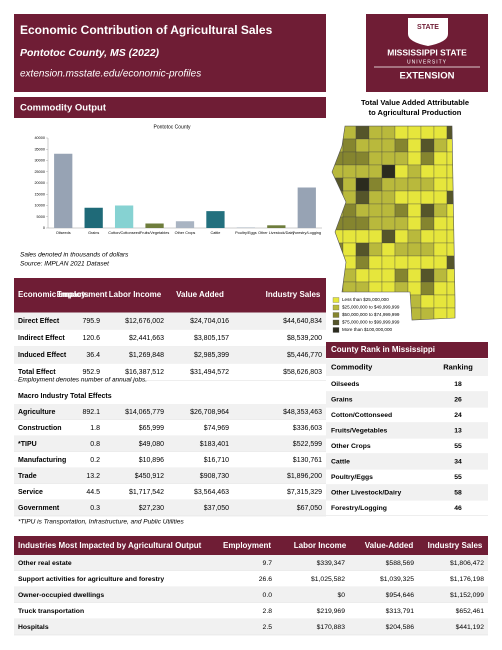 The width and height of the screenshot is (502, 650). Describe the element at coordinates (276, 233) in the screenshot. I see `x-tick-label: Other Livestock/Dairy` at that location.